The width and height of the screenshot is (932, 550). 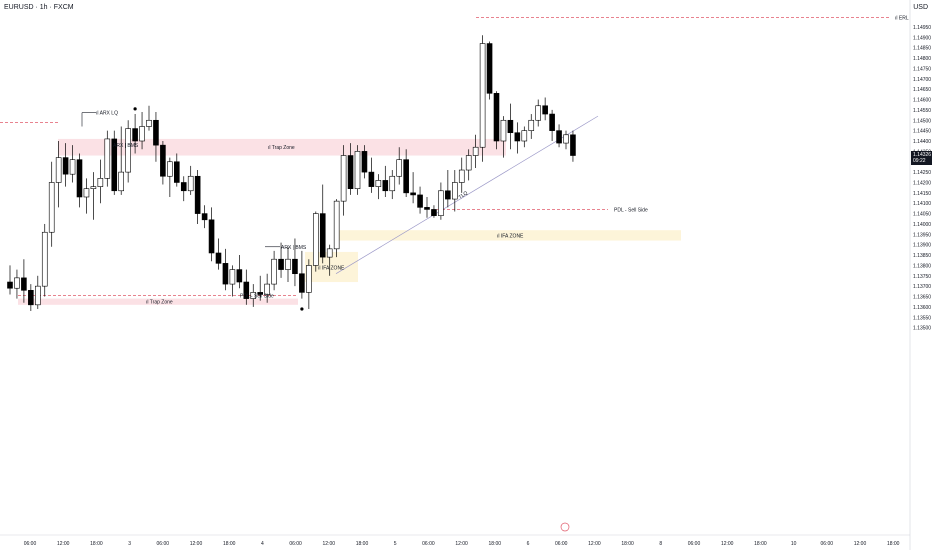 What do you see at coordinates (922, 155) in the screenshot?
I see `last-price-value: 1.14326` at bounding box center [922, 155].